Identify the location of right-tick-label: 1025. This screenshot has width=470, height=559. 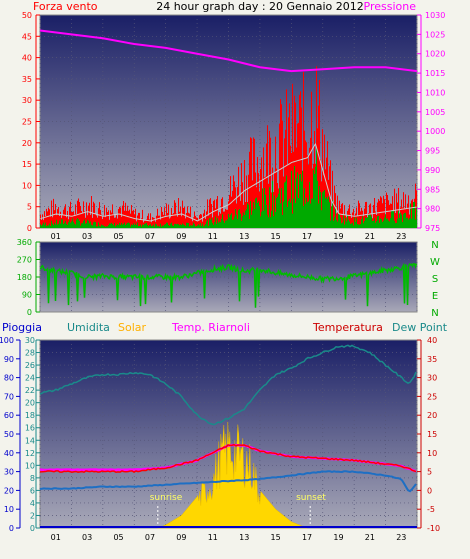
(435, 34).